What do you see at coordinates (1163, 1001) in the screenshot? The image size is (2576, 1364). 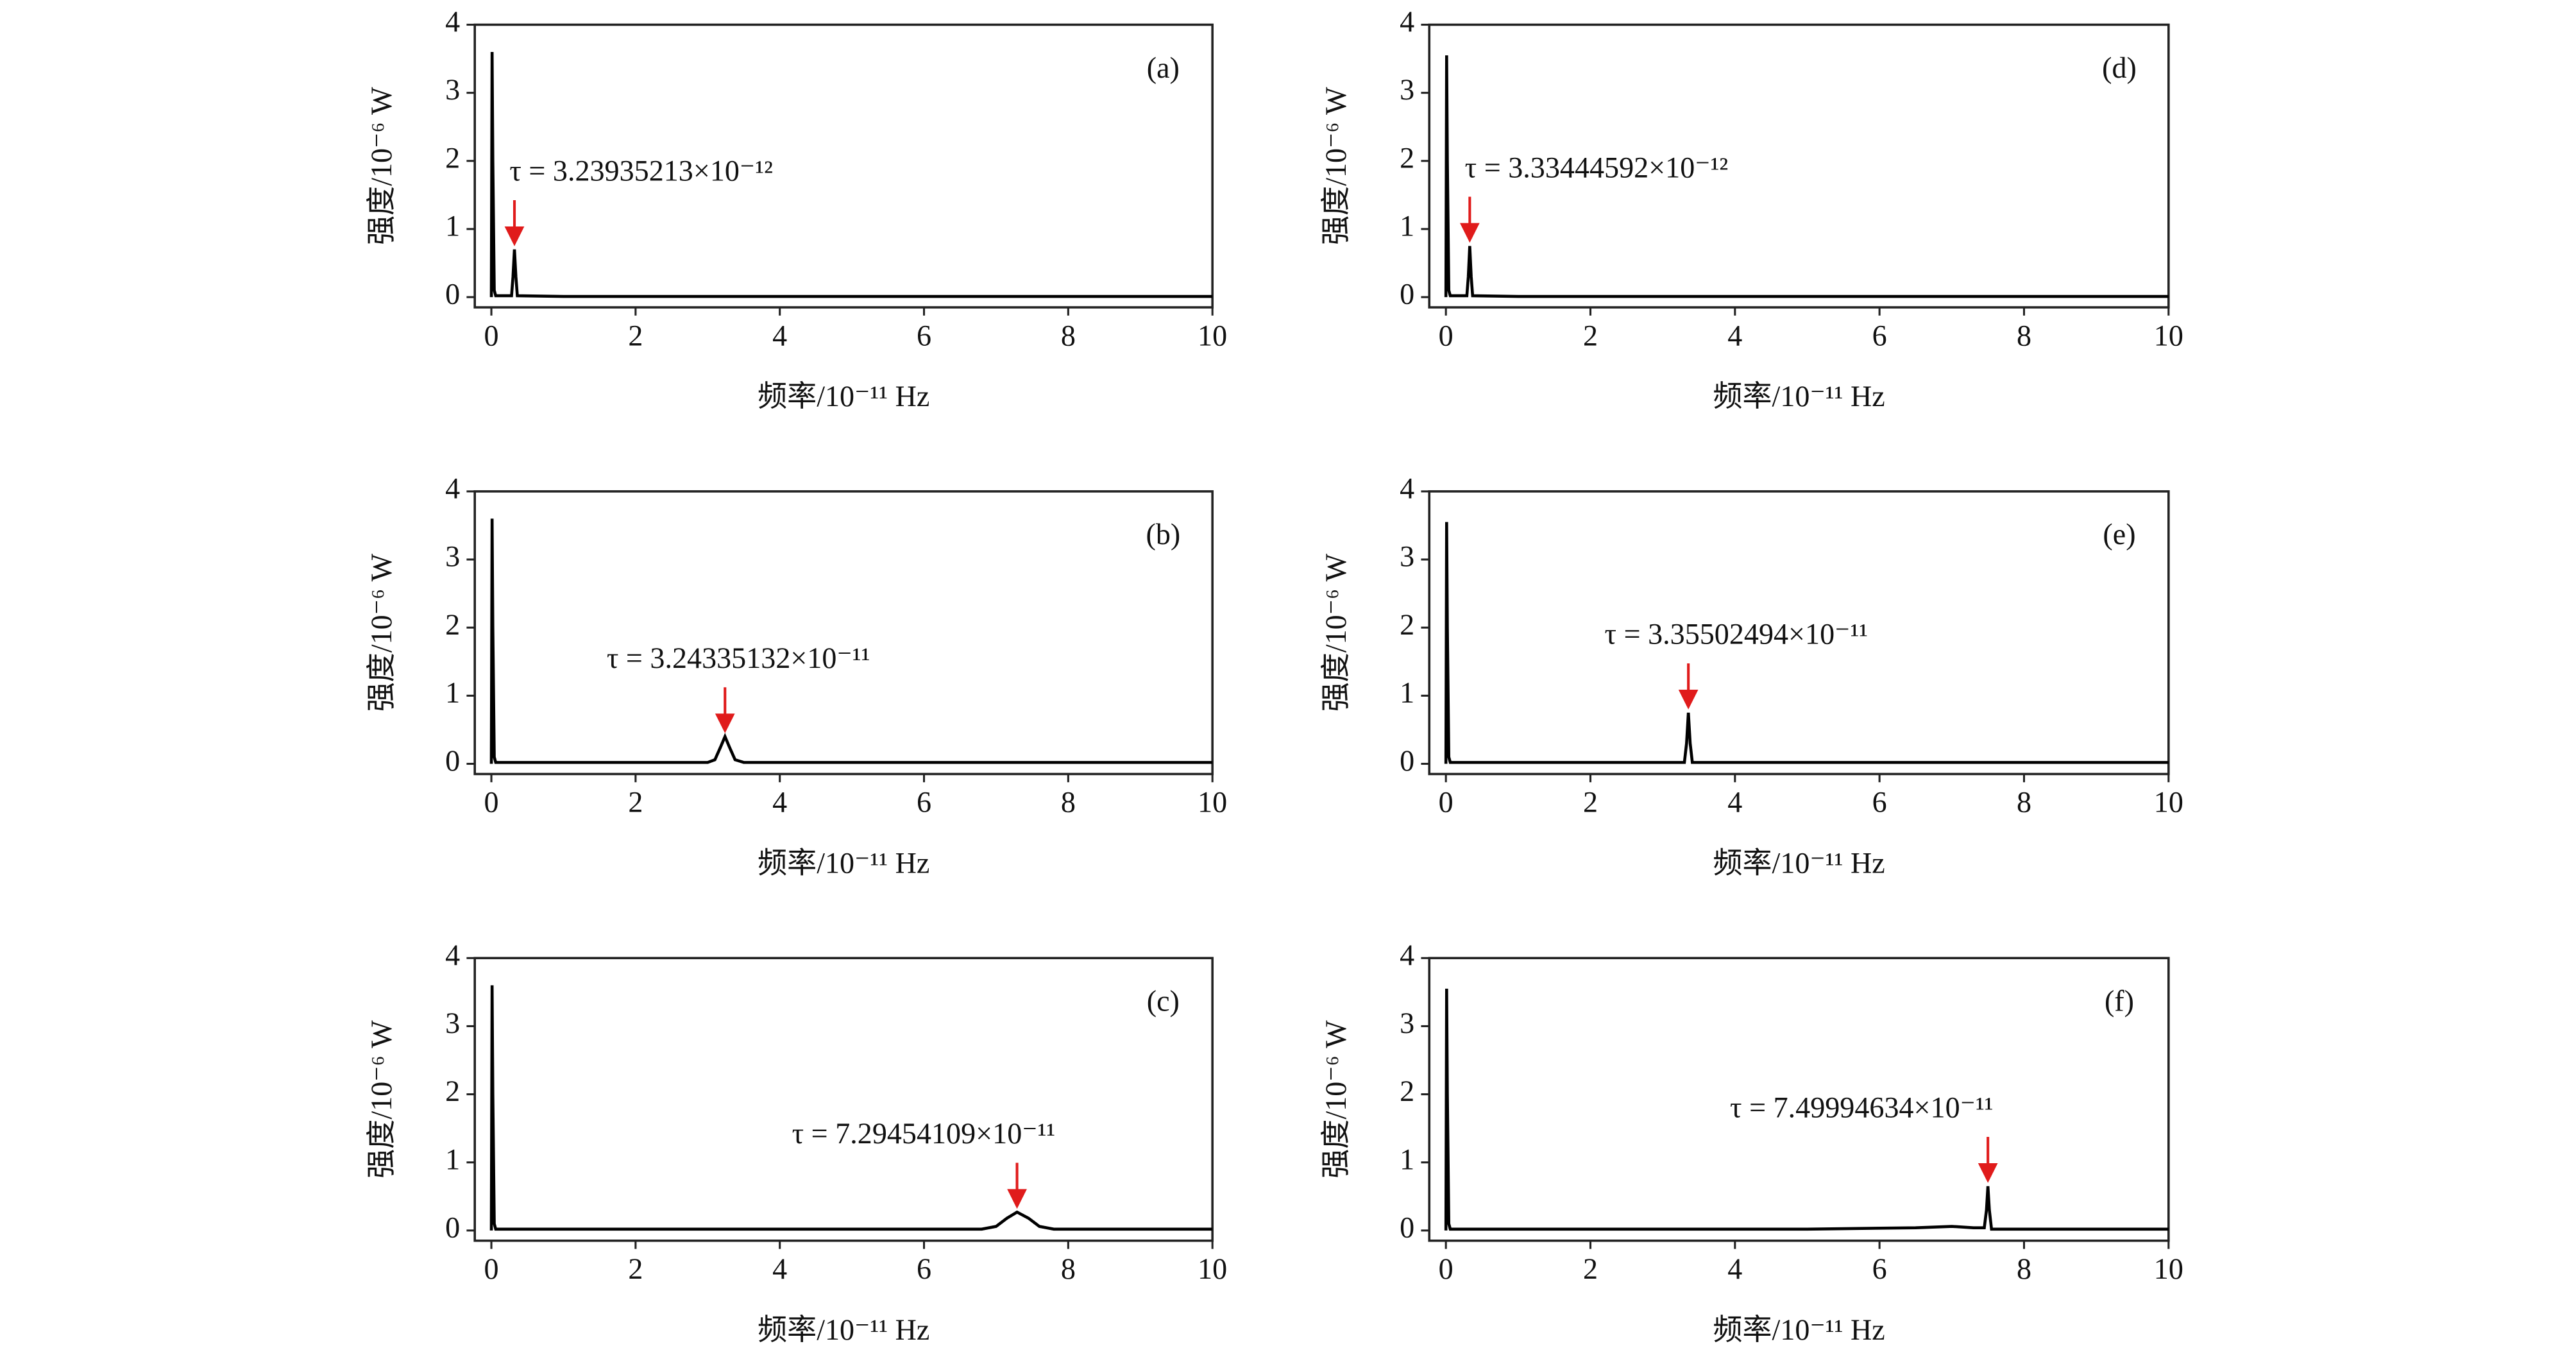 I see `panel-label: (c)` at bounding box center [1163, 1001].